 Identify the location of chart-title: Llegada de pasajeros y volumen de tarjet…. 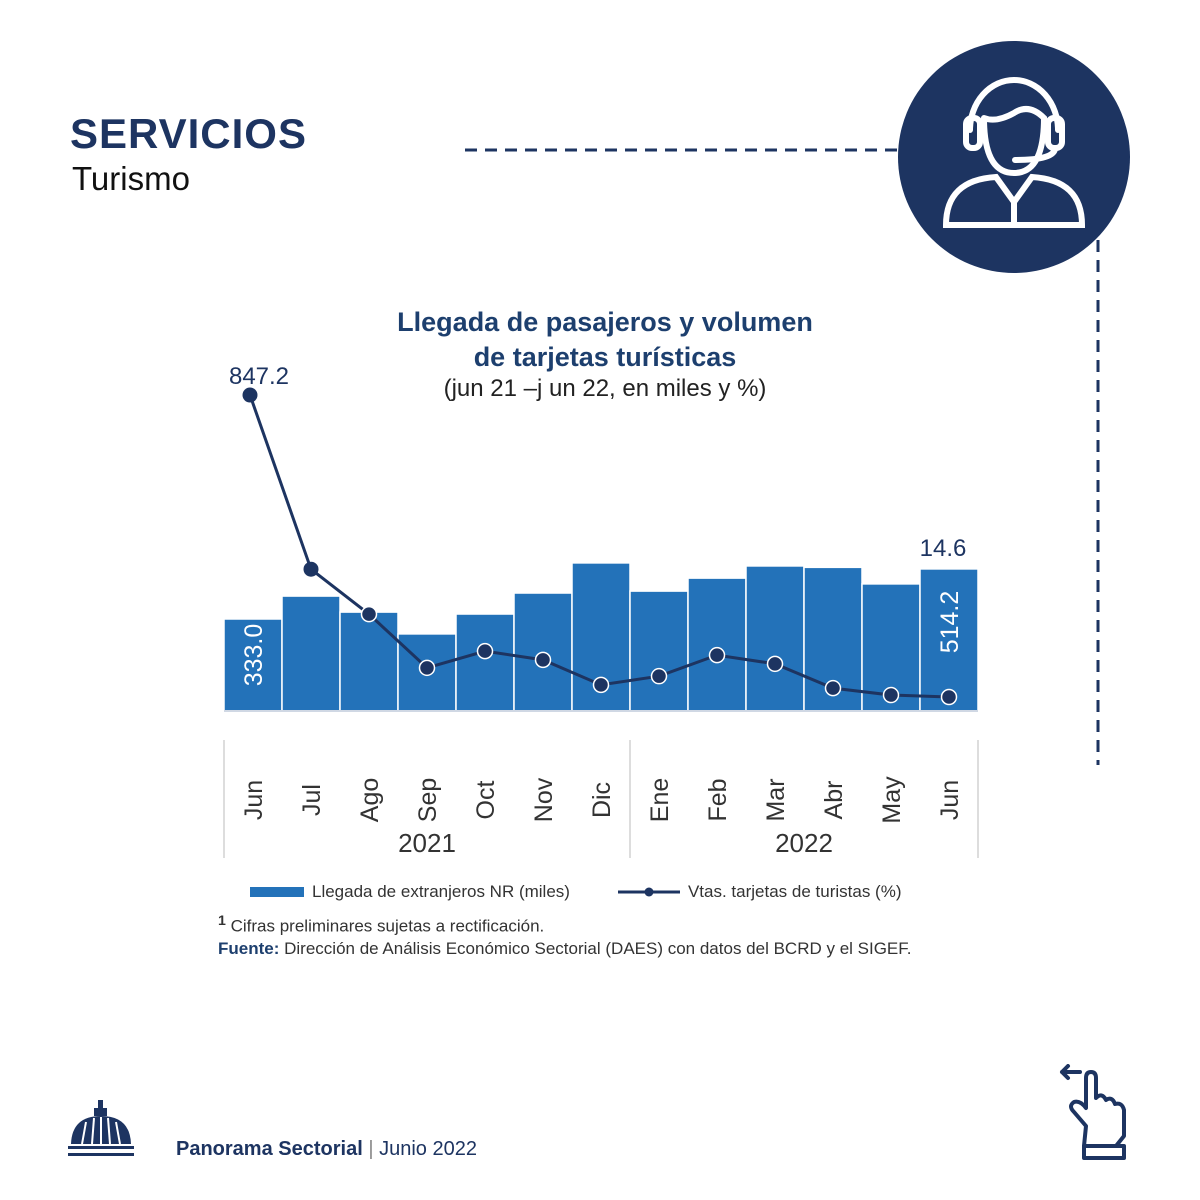
(605, 340).